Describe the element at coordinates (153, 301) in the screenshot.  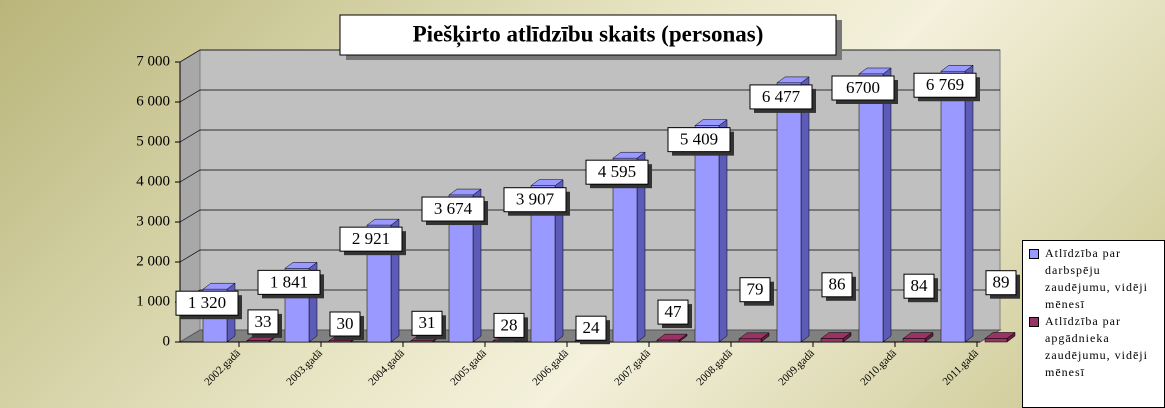
I see `y-tick-label: 1 000` at that location.